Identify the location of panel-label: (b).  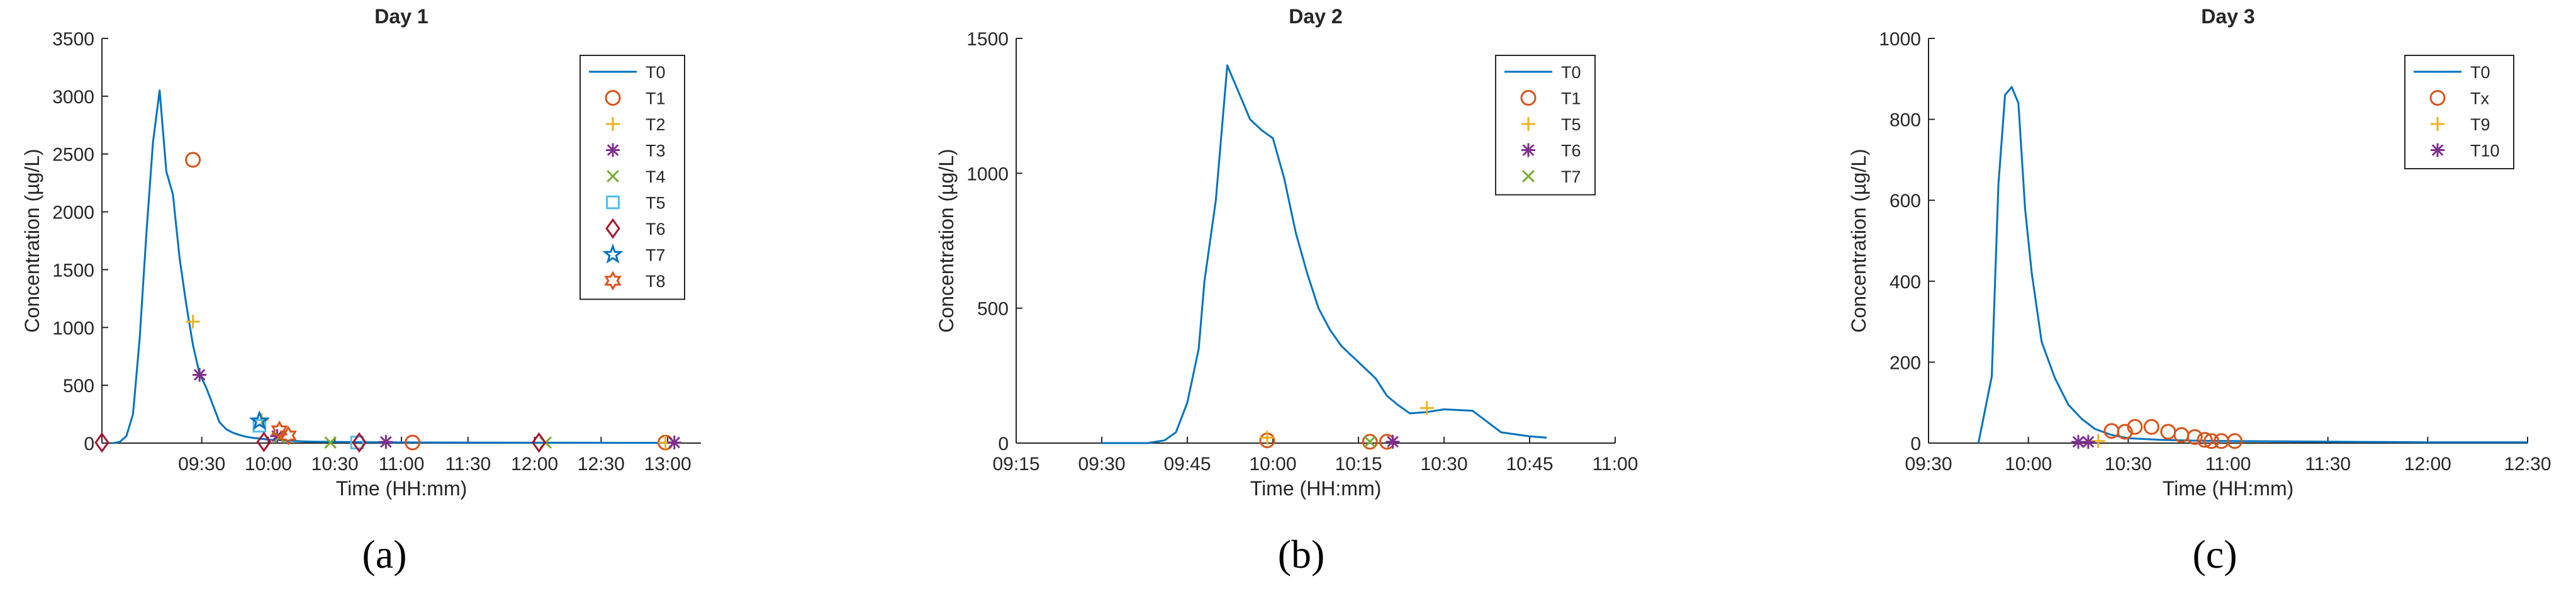
(1301, 554).